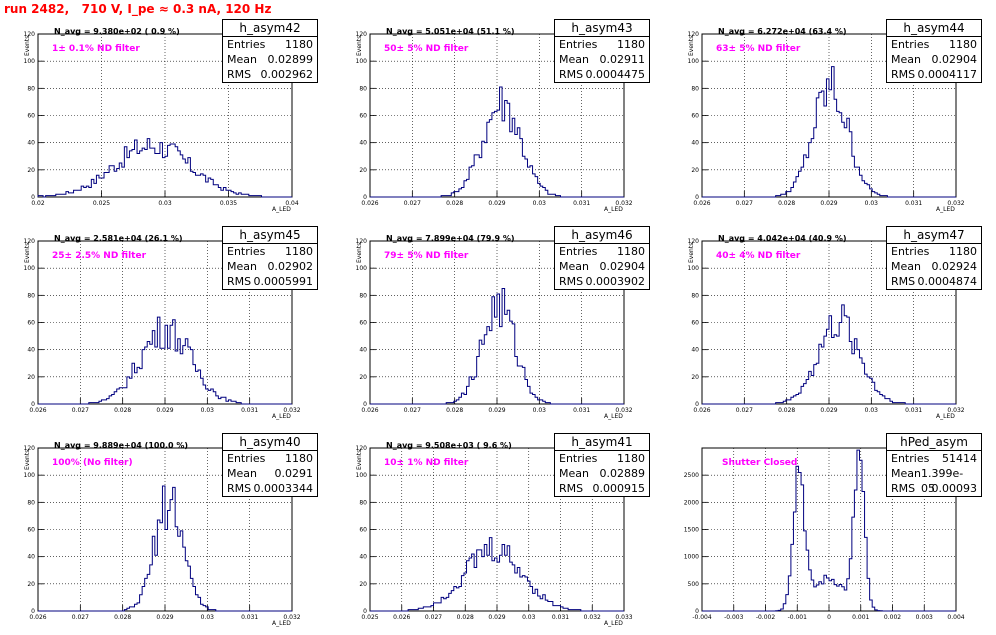 This screenshot has width=996, height=635. I want to click on stats-value: 0.02889, so click(622, 473).